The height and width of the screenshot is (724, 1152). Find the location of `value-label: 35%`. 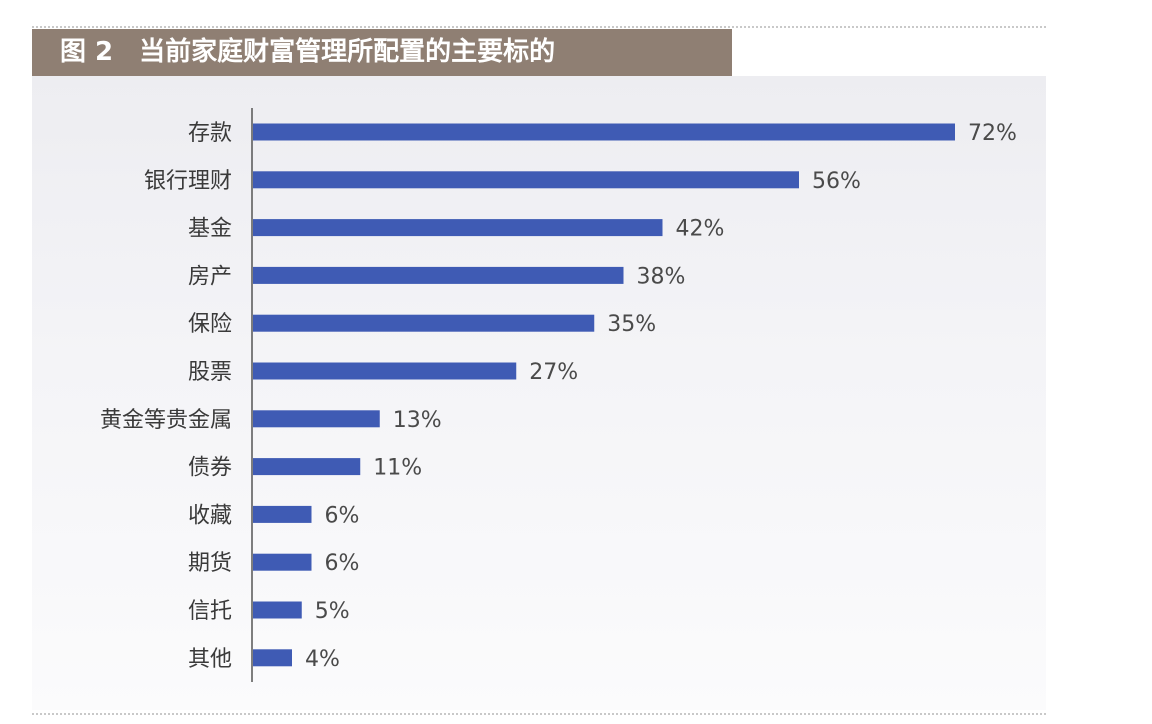

value-label: 35% is located at coordinates (631, 324).